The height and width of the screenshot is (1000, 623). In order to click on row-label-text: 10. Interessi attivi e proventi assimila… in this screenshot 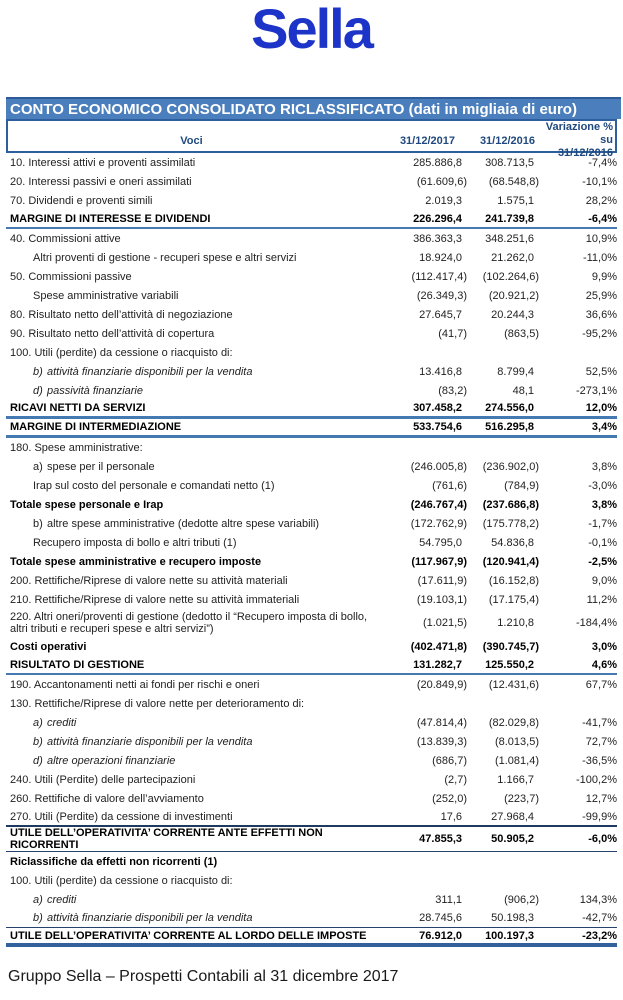, I will do `click(103, 162)`.